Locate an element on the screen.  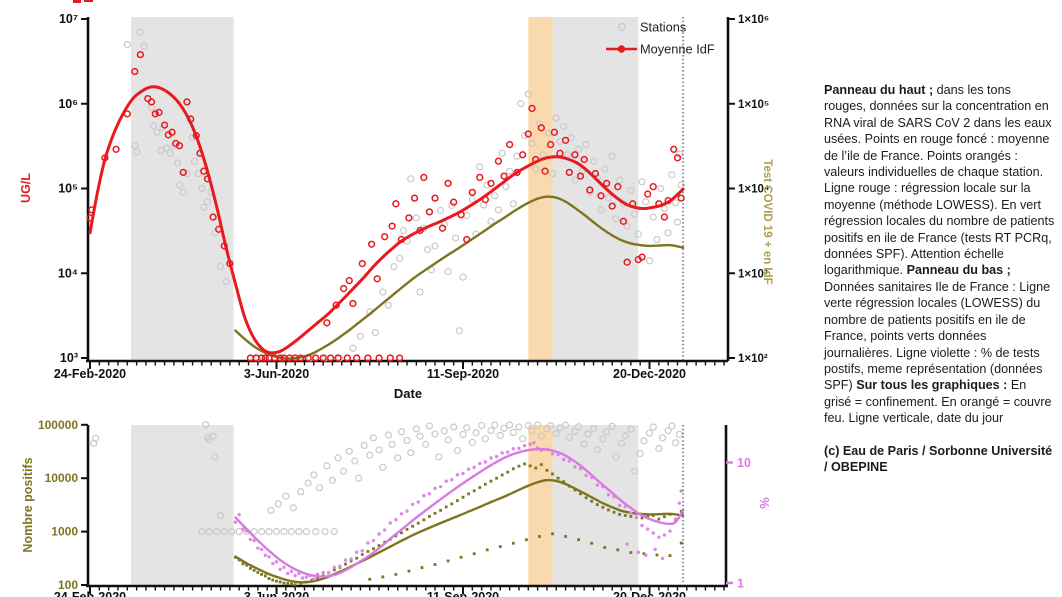
legend-stations-marker is located at coordinates (622, 27).